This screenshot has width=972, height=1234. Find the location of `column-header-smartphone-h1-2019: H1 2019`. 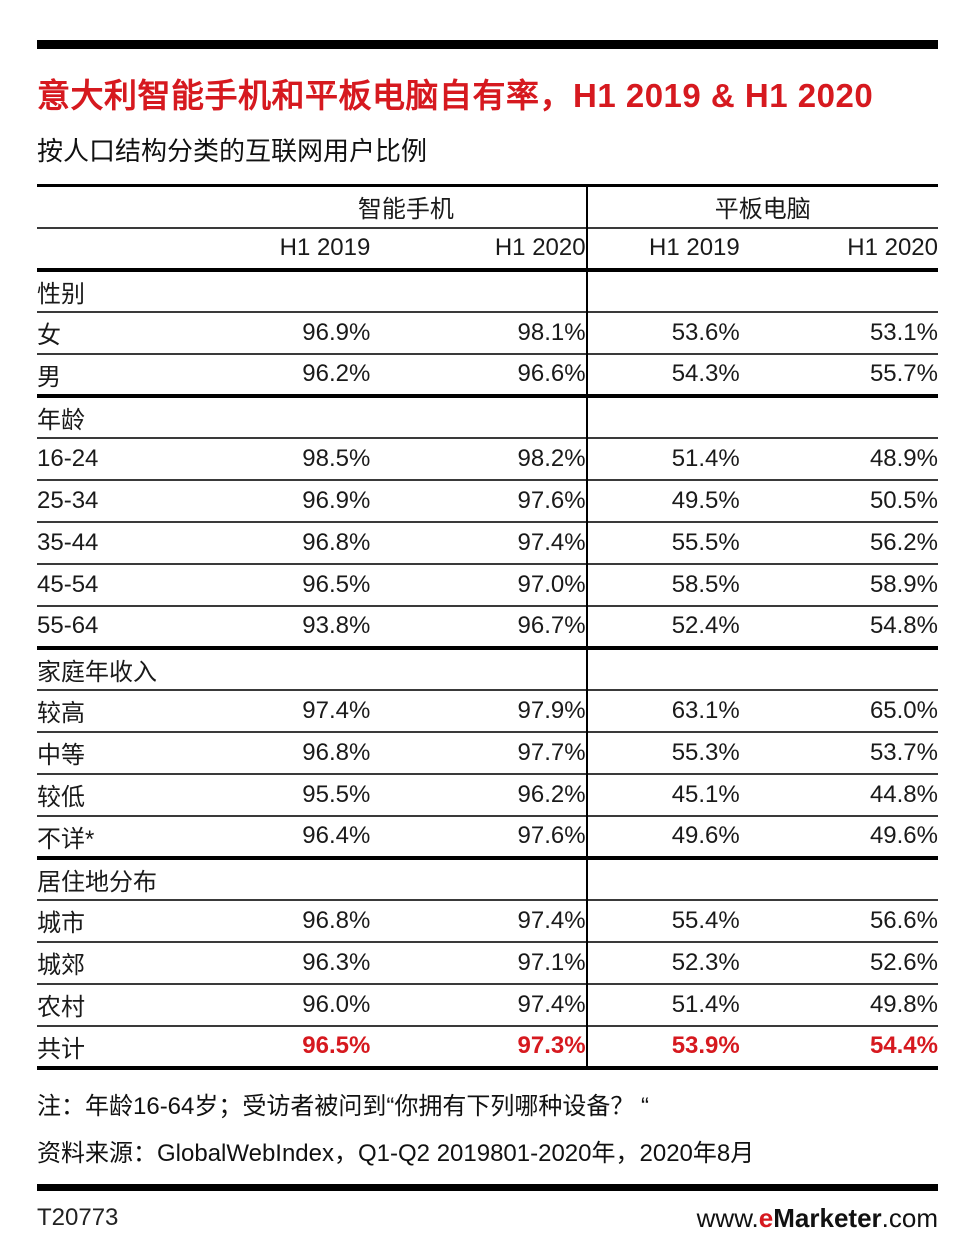

column-header-smartphone-h1-2019: H1 2019 is located at coordinates (325, 247).